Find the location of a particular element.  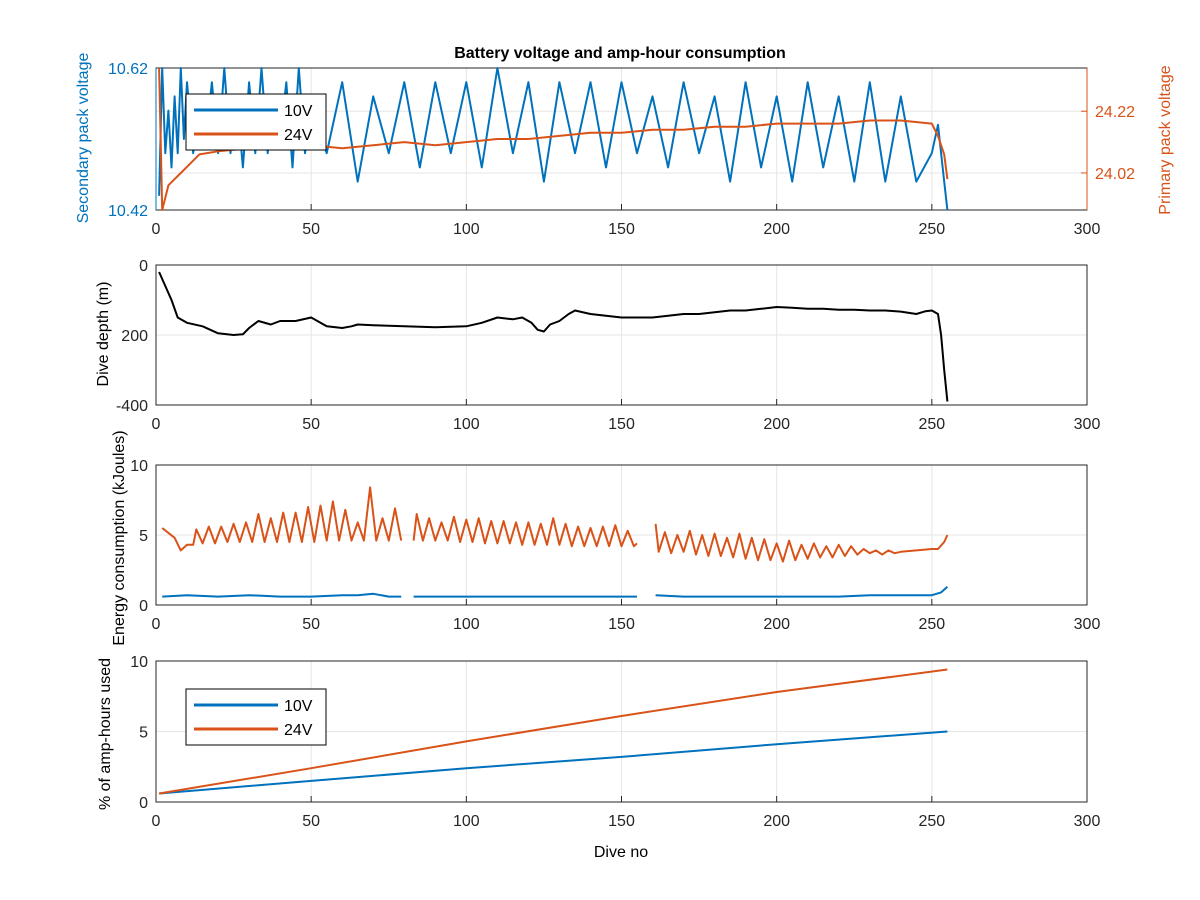

x-axis-label: Dive no is located at coordinates (621, 852).